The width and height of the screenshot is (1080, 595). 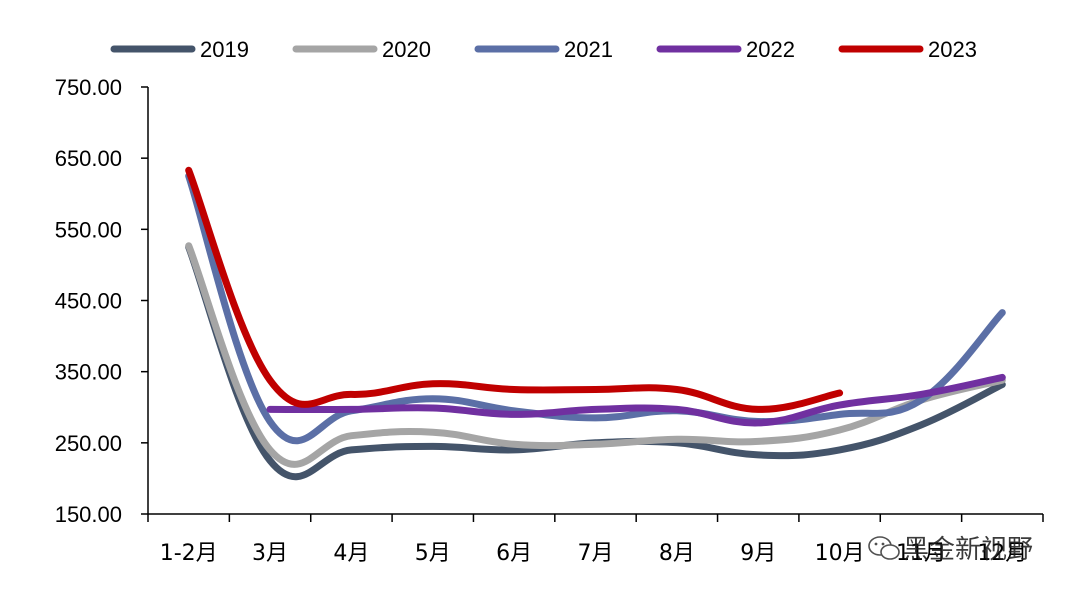 I want to click on x-tick-label: 9月, so click(x=758, y=553).